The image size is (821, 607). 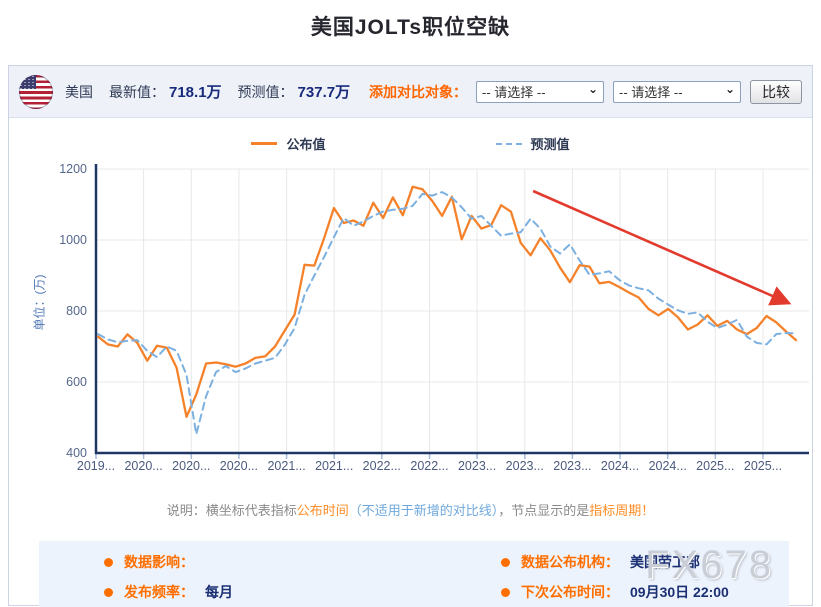 I want to click on legend-forecast-label: 预测值, so click(x=550, y=144).